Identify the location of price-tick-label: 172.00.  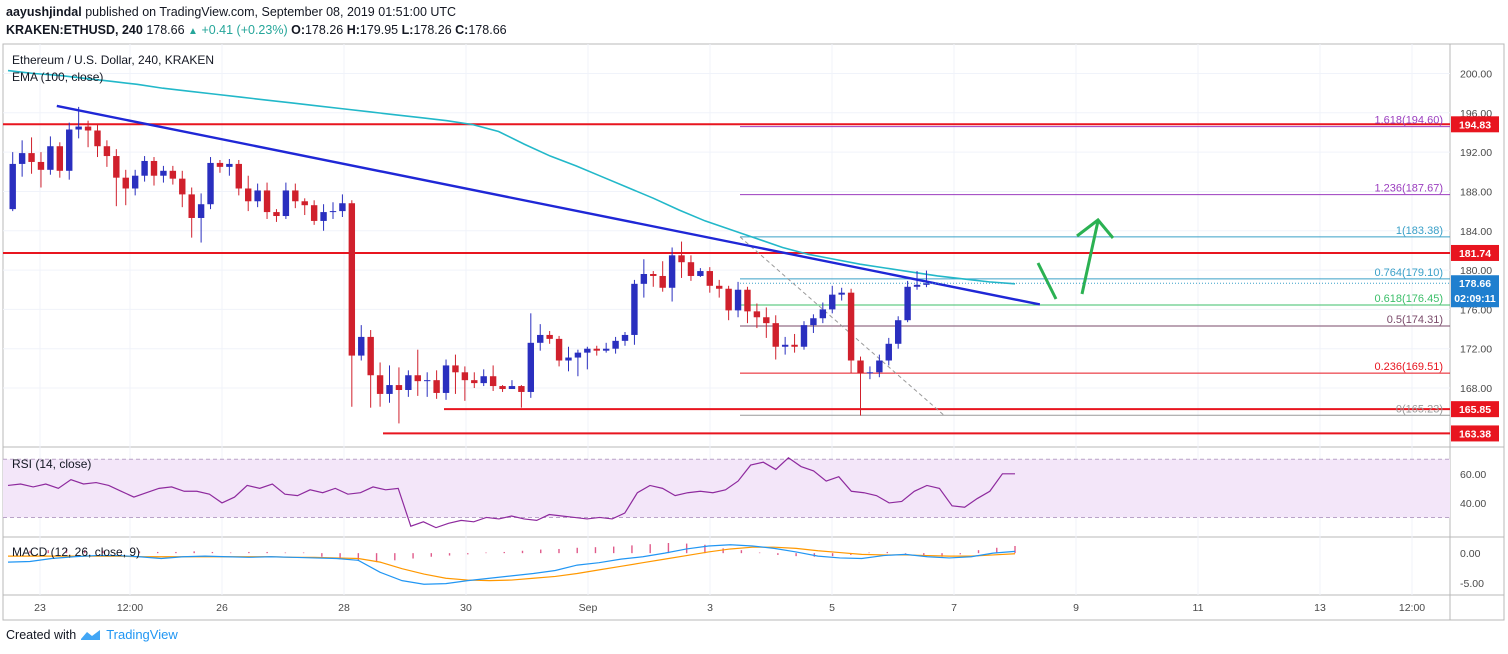
(1476, 350).